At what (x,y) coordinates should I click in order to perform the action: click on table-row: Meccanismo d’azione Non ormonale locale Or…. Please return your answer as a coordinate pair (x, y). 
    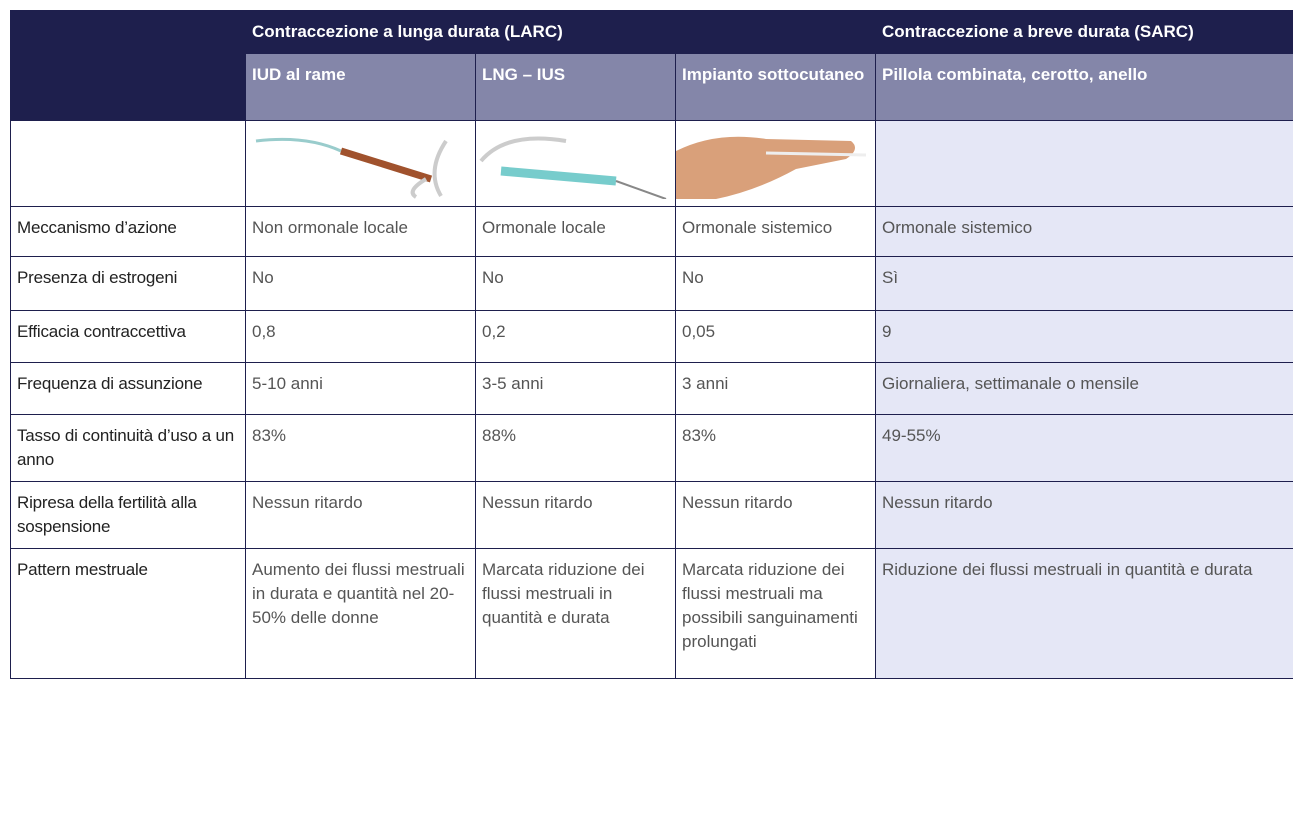
    Looking at the image, I should click on (651, 231).